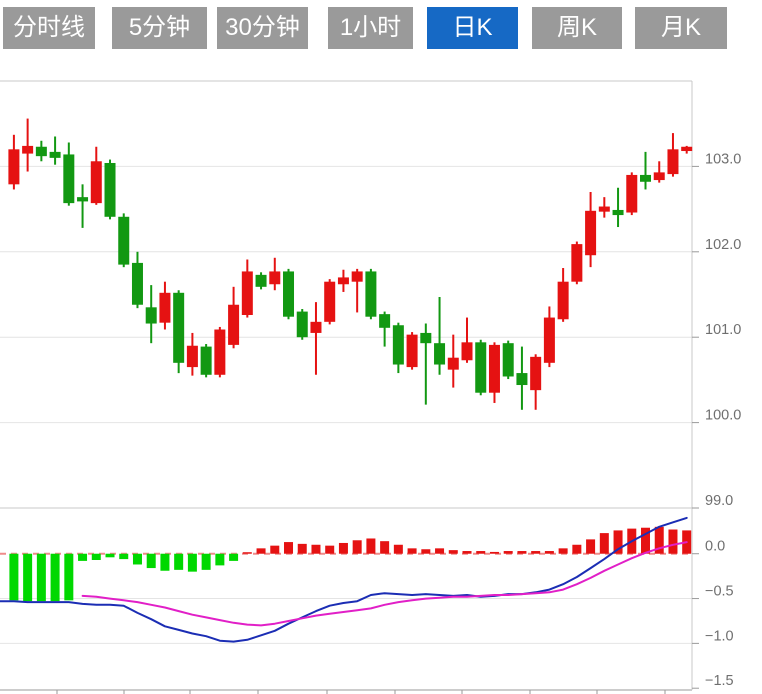 The width and height of the screenshot is (762, 694). Describe the element at coordinates (723, 245) in the screenshot. I see `axis-label: 102.0` at that location.